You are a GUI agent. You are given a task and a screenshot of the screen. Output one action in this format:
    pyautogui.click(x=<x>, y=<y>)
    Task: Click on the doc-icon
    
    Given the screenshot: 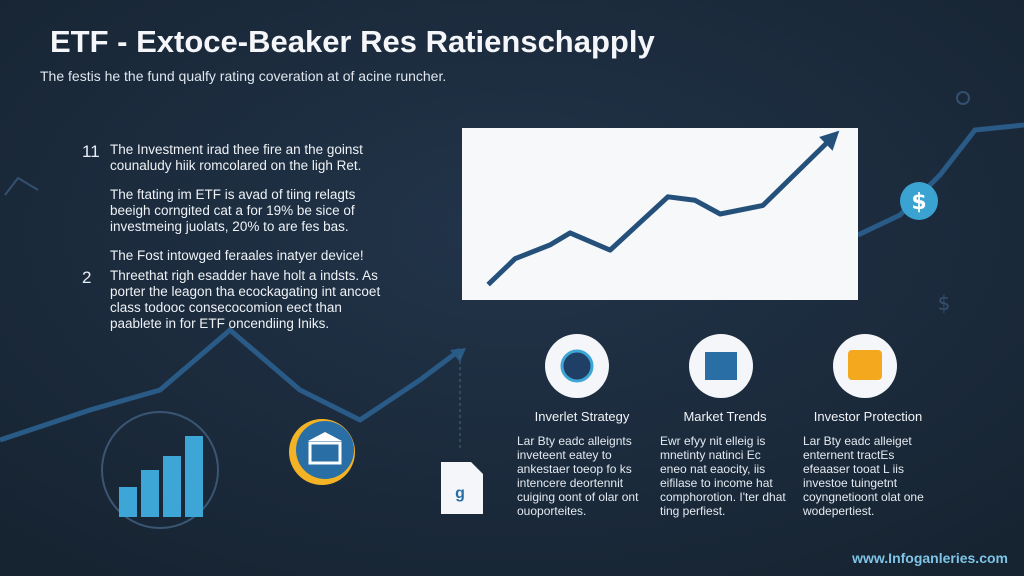 What is the action you would take?
    pyautogui.click(x=462, y=488)
    